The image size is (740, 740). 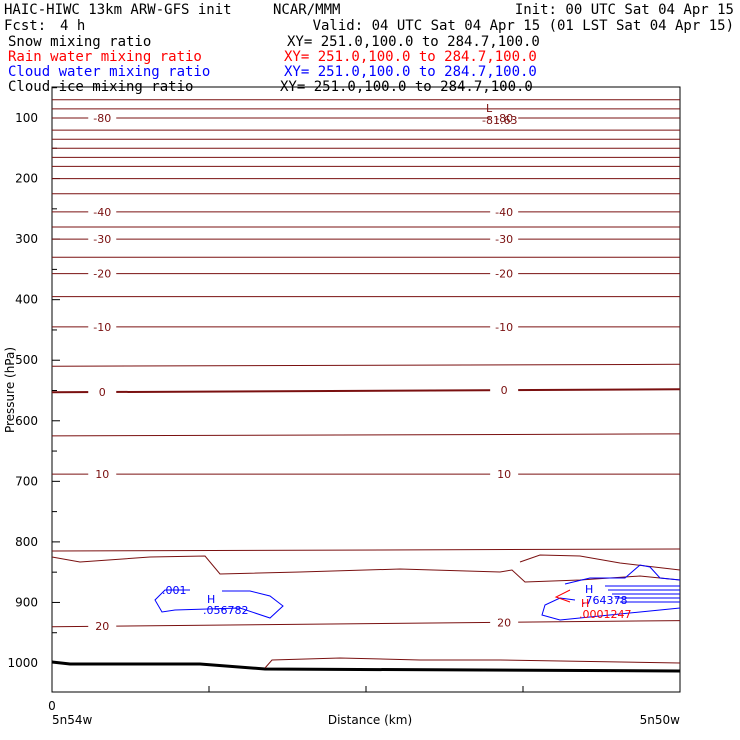 What do you see at coordinates (660, 720) in the screenshot?
I see `x-right-end-label: 5n50w` at bounding box center [660, 720].